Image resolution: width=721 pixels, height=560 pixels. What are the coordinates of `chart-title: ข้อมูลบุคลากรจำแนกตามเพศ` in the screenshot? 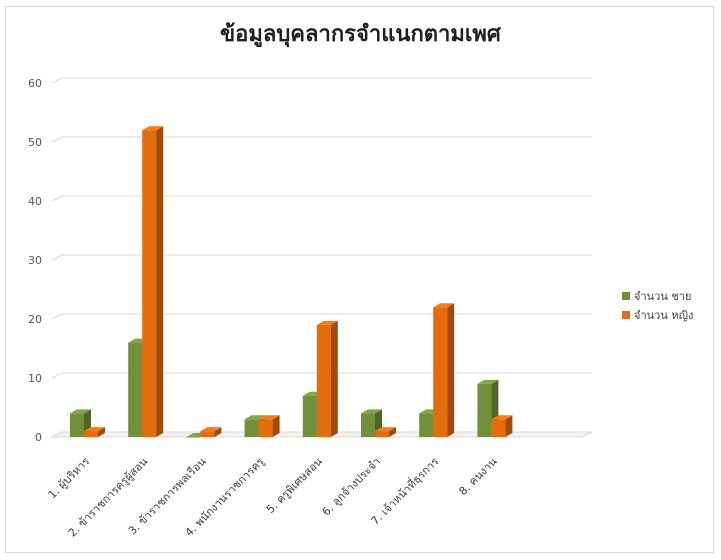 It's located at (360, 34).